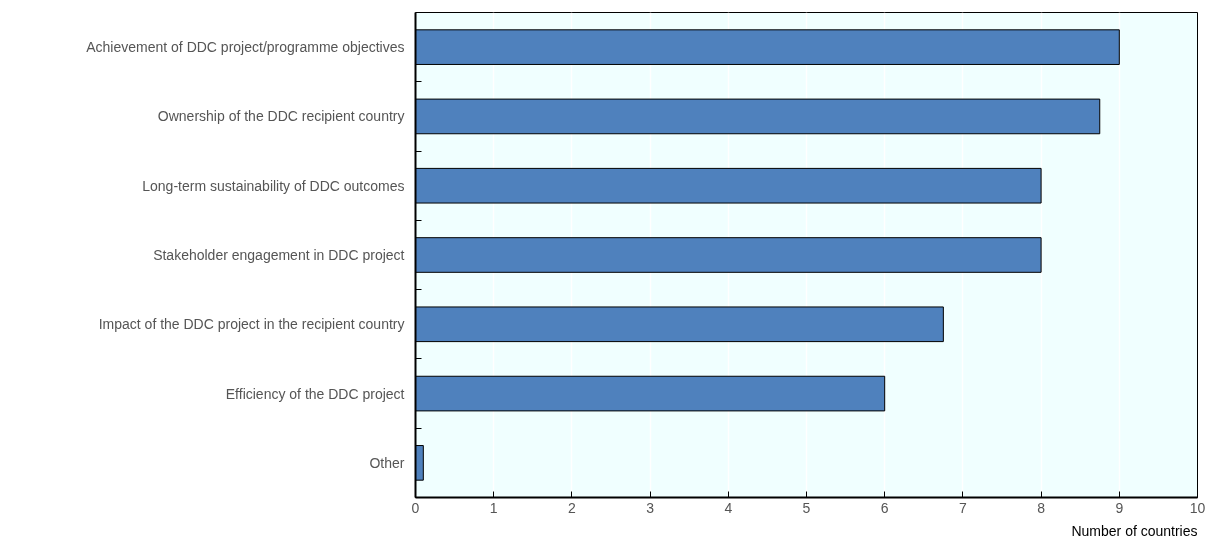  Describe the element at coordinates (245, 47) in the screenshot. I see `y-tick-label: Achievement of DDC project/programme objectives` at that location.